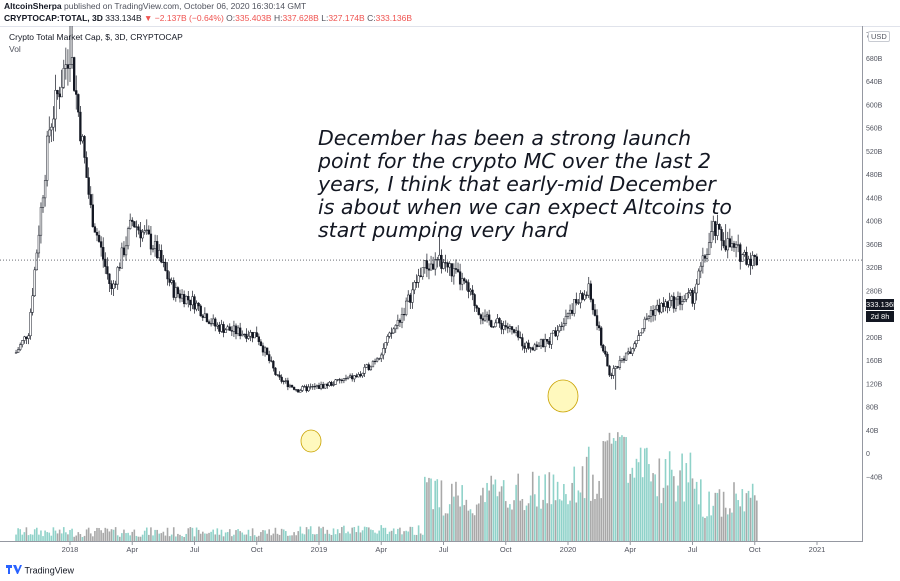  Describe the element at coordinates (381, 549) in the screenshot. I see `time-tick-label: Apr` at that location.